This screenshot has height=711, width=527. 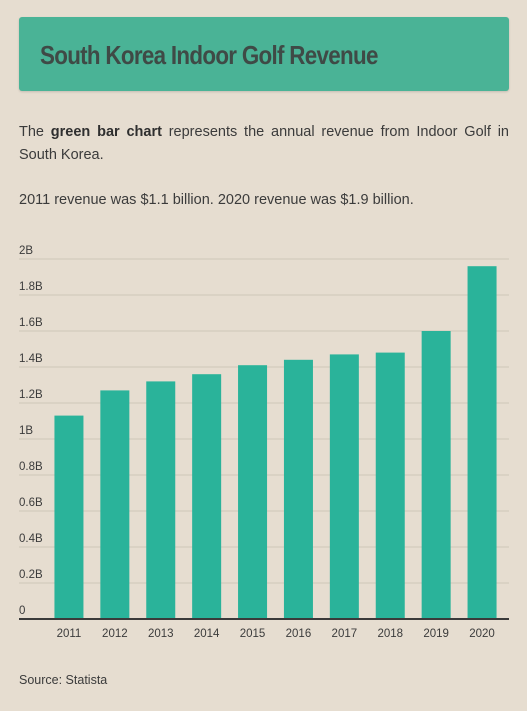 What do you see at coordinates (482, 442) in the screenshot?
I see `bar-2020` at bounding box center [482, 442].